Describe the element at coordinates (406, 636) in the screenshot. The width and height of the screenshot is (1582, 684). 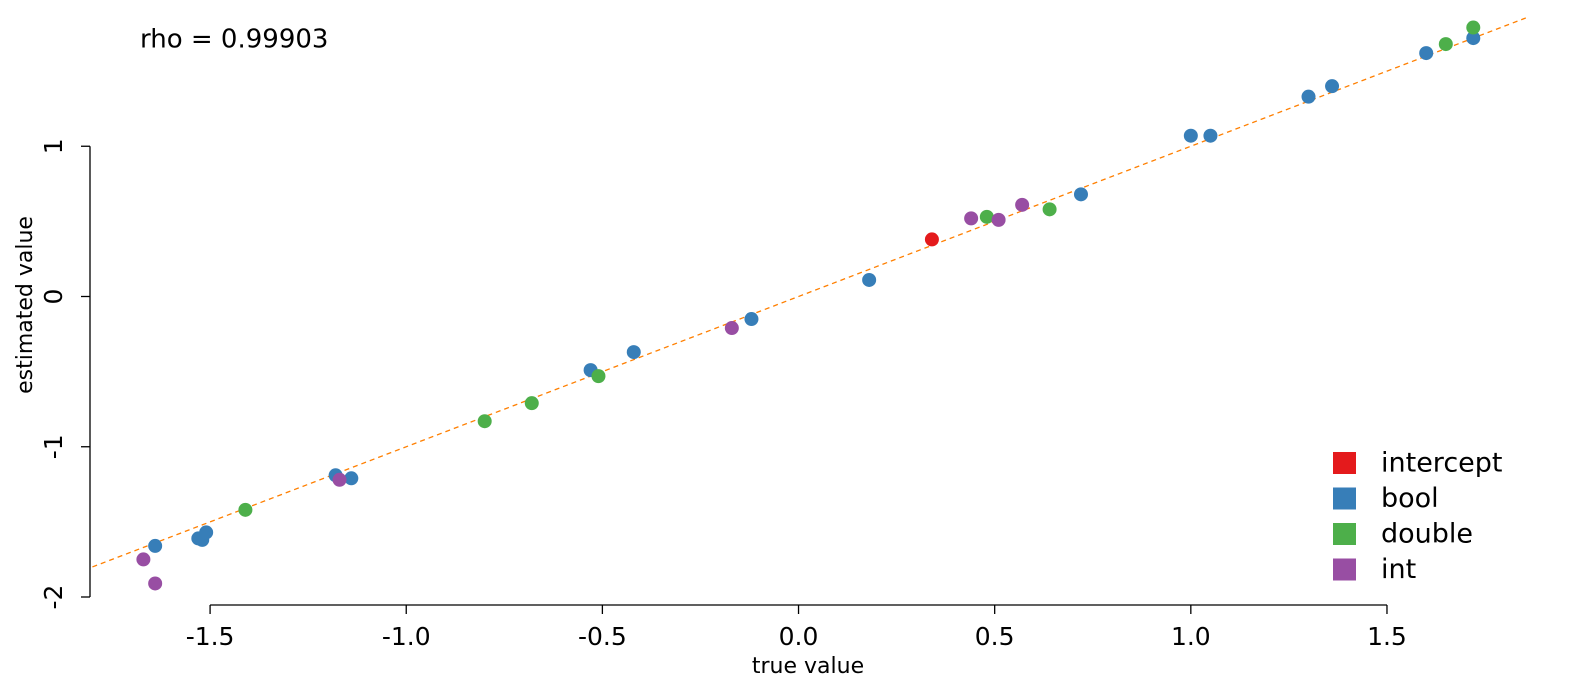
I see `x-tick-label: -1.0` at that location.